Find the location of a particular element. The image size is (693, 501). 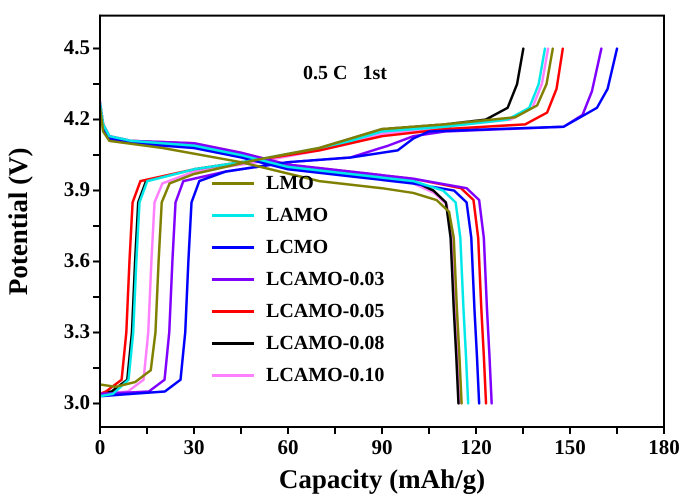

x-tick-label: 120 is located at coordinates (476, 447).